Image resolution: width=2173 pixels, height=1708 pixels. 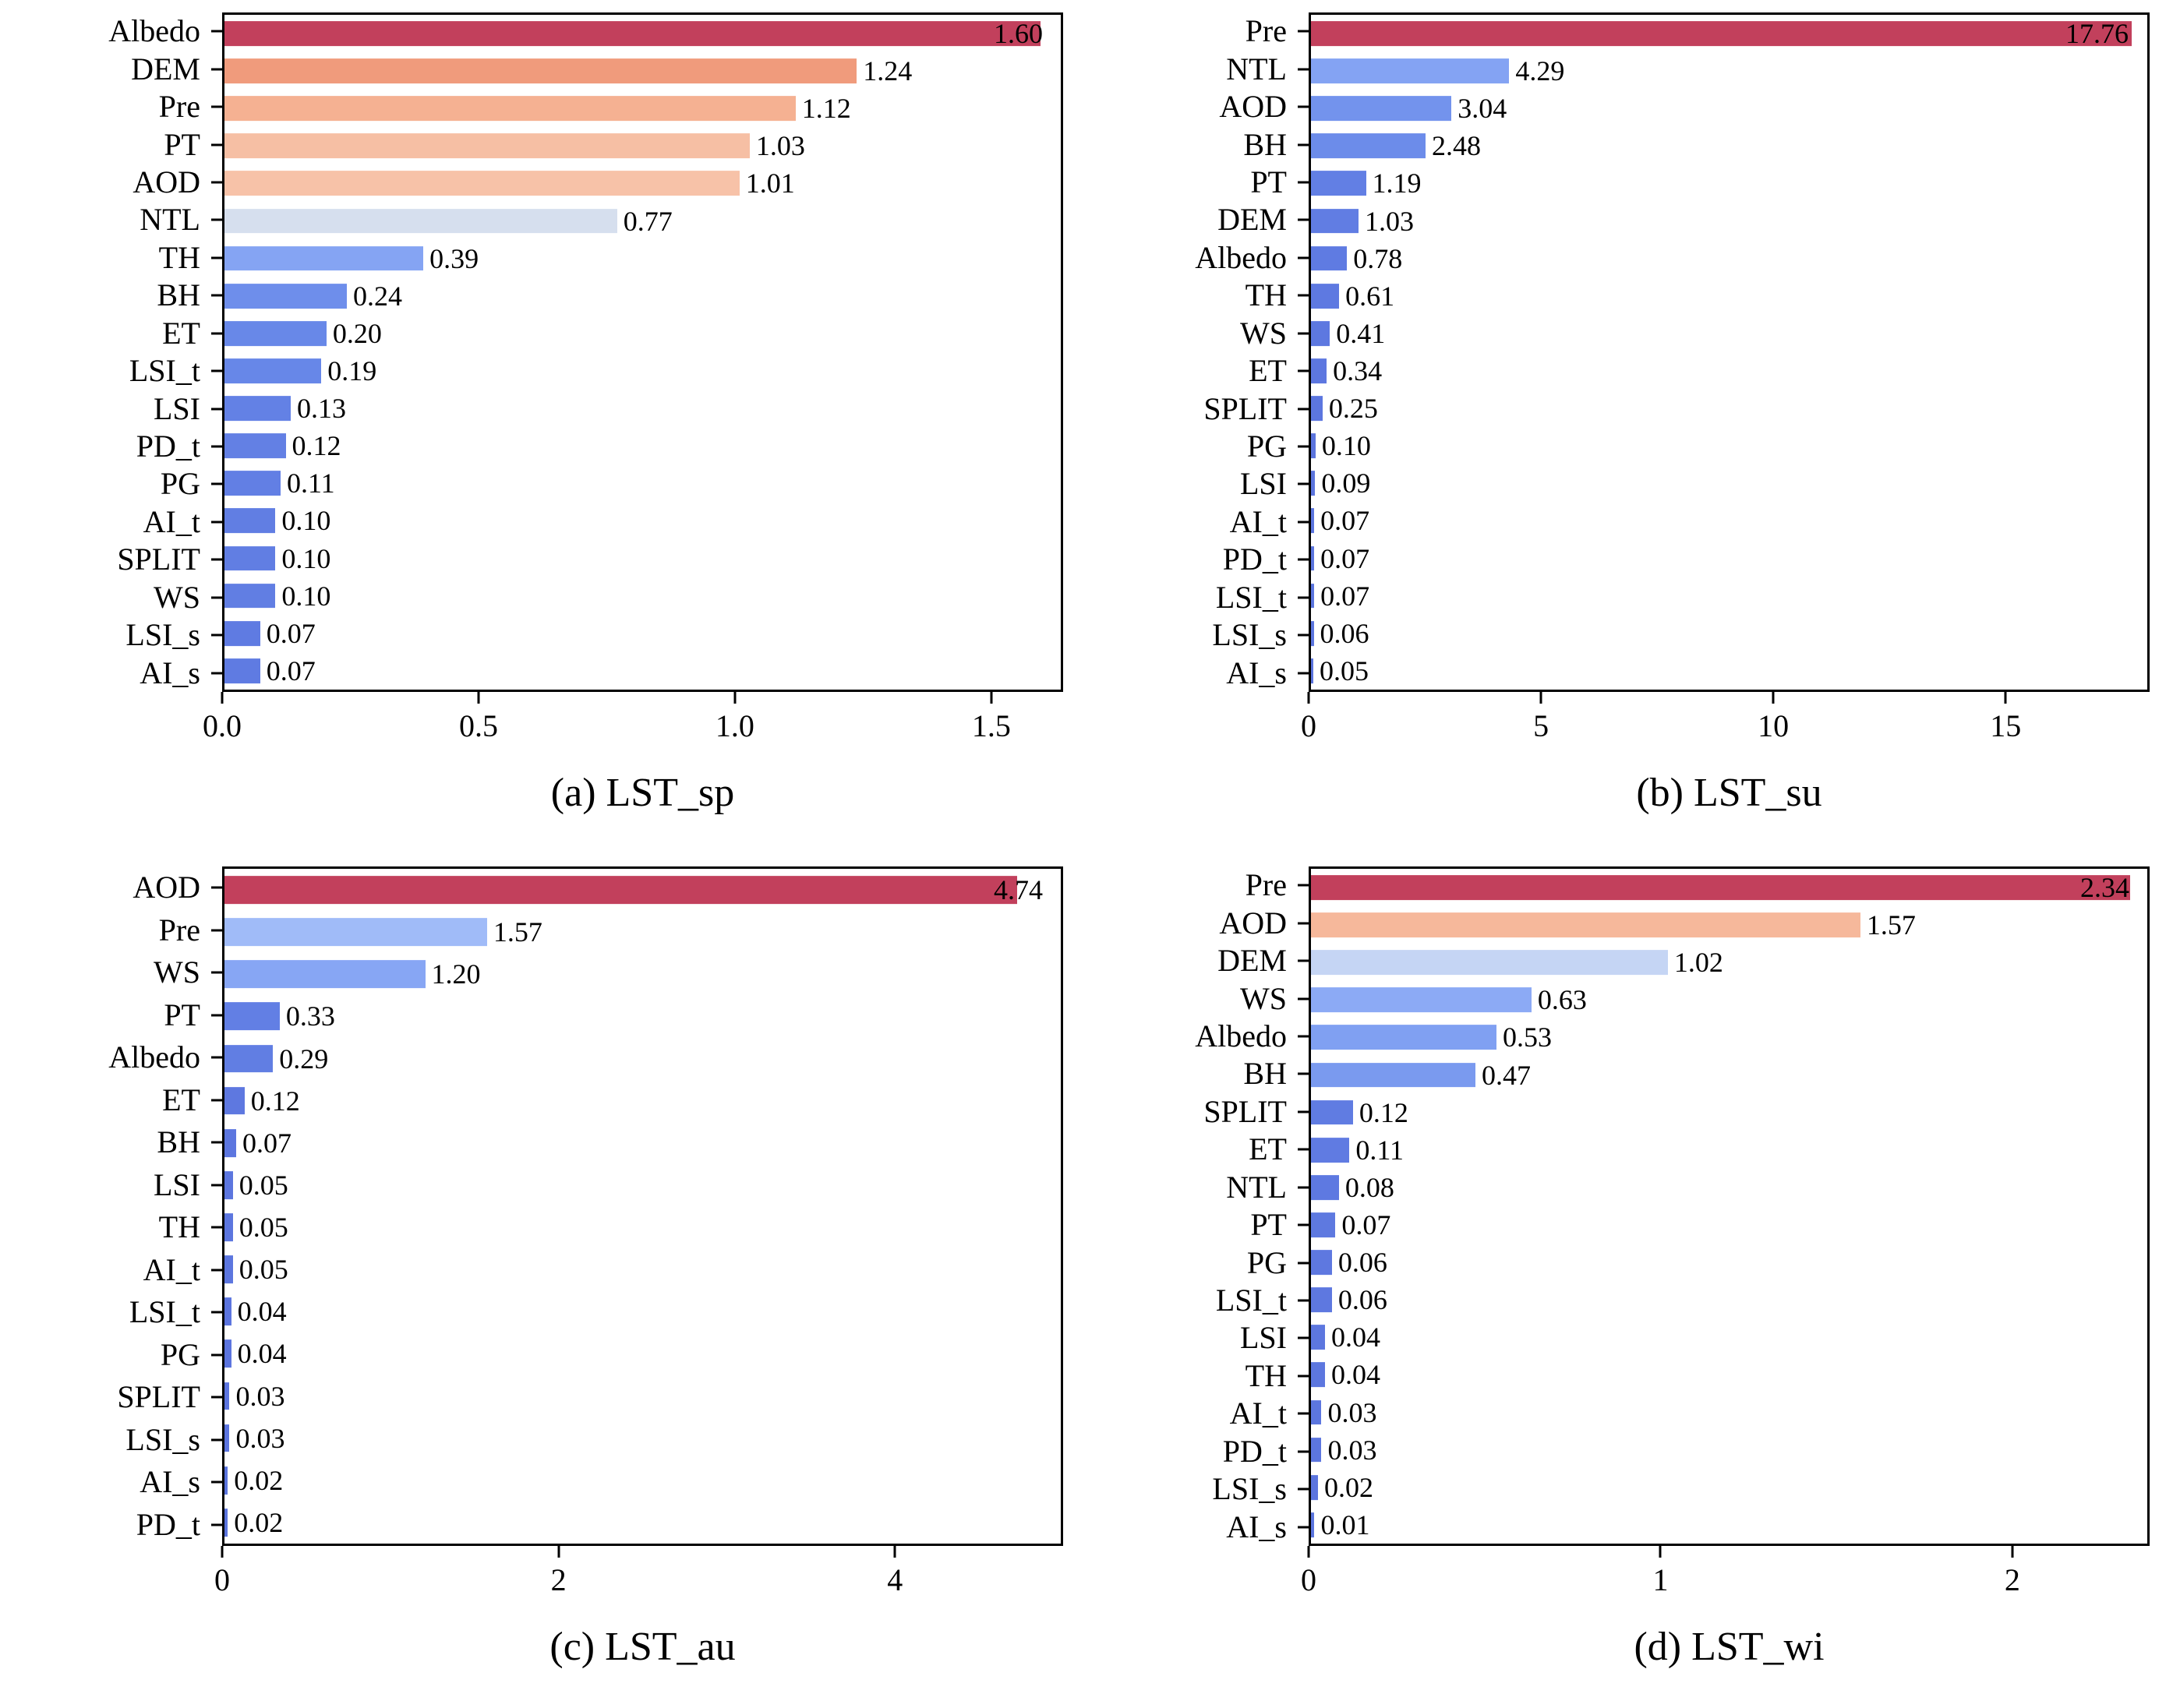 What do you see at coordinates (2097, 34) in the screenshot?
I see `bar-value-label: 17.76` at bounding box center [2097, 34].